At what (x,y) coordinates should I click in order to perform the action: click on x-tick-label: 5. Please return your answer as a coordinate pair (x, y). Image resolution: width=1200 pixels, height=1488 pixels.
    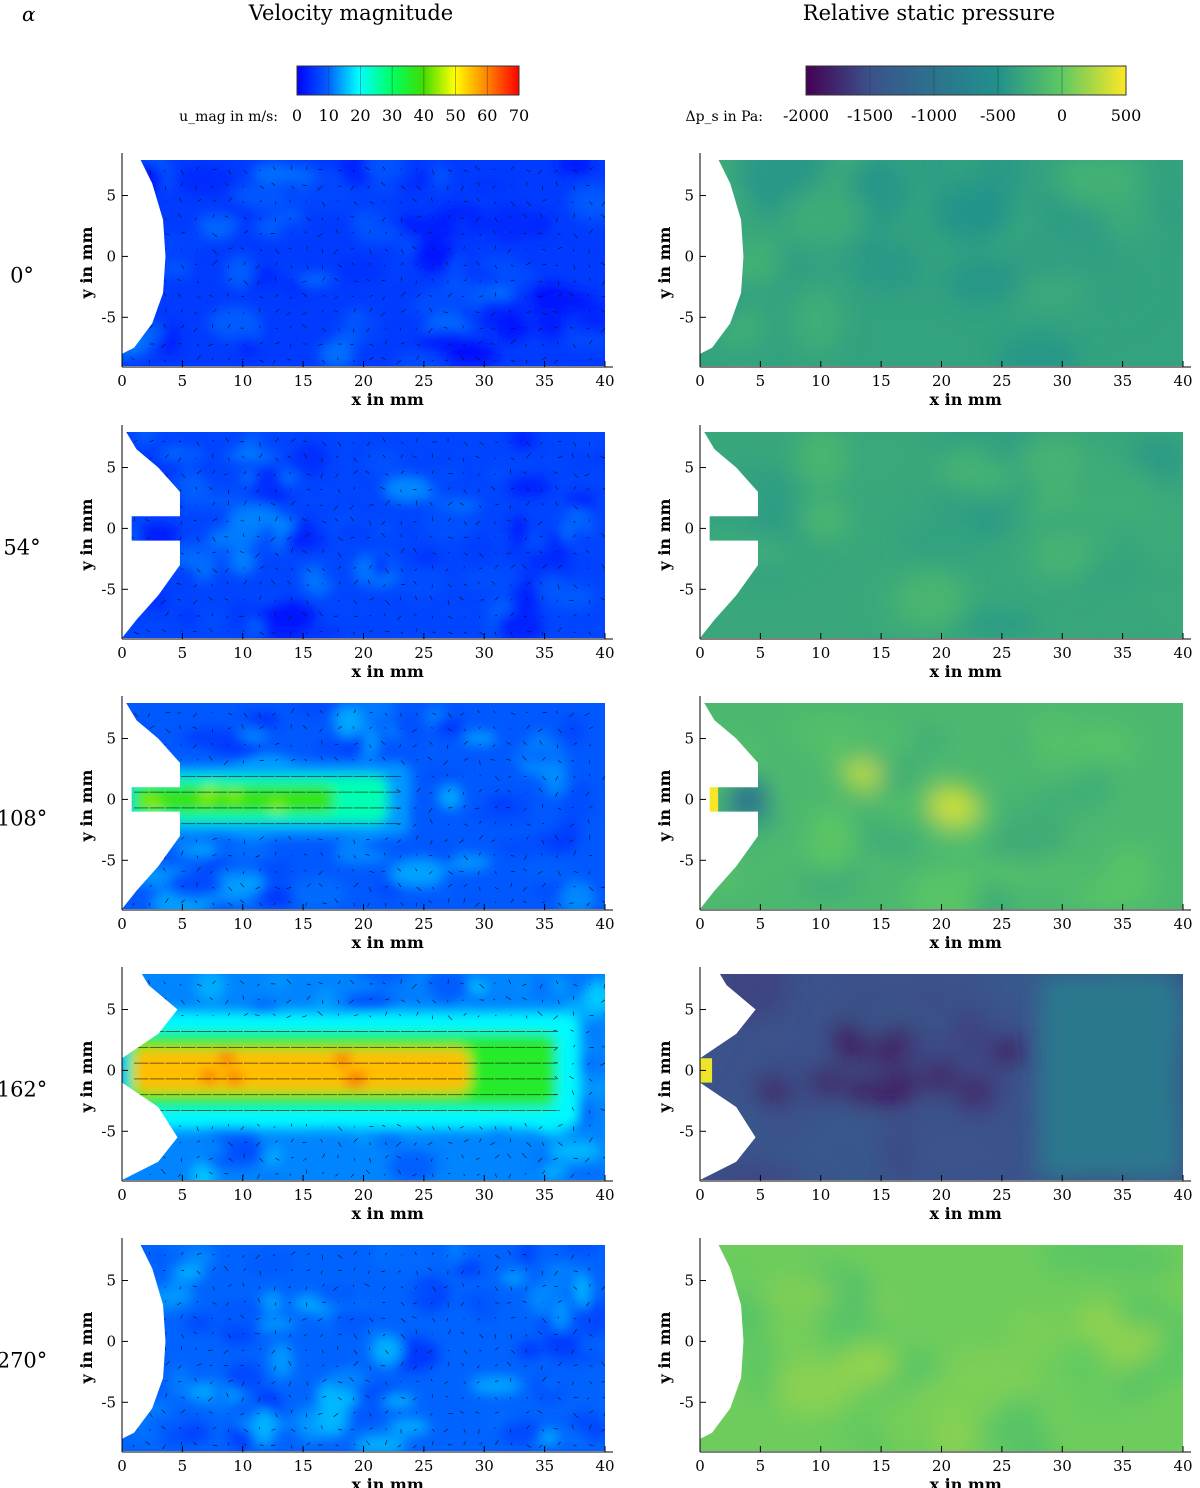
    Looking at the image, I should click on (183, 653).